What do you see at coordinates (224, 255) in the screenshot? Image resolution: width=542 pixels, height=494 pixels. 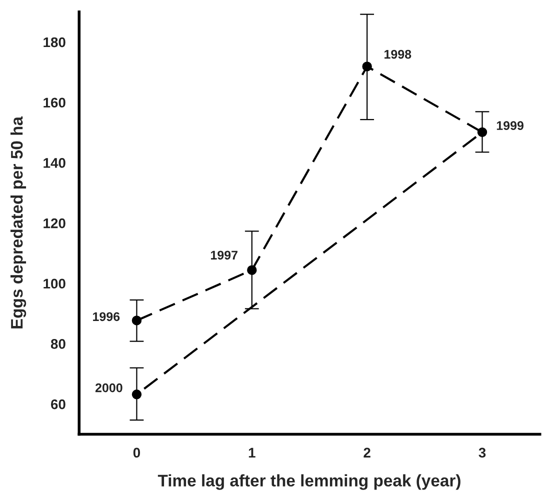 I see `annotation: 1997` at bounding box center [224, 255].